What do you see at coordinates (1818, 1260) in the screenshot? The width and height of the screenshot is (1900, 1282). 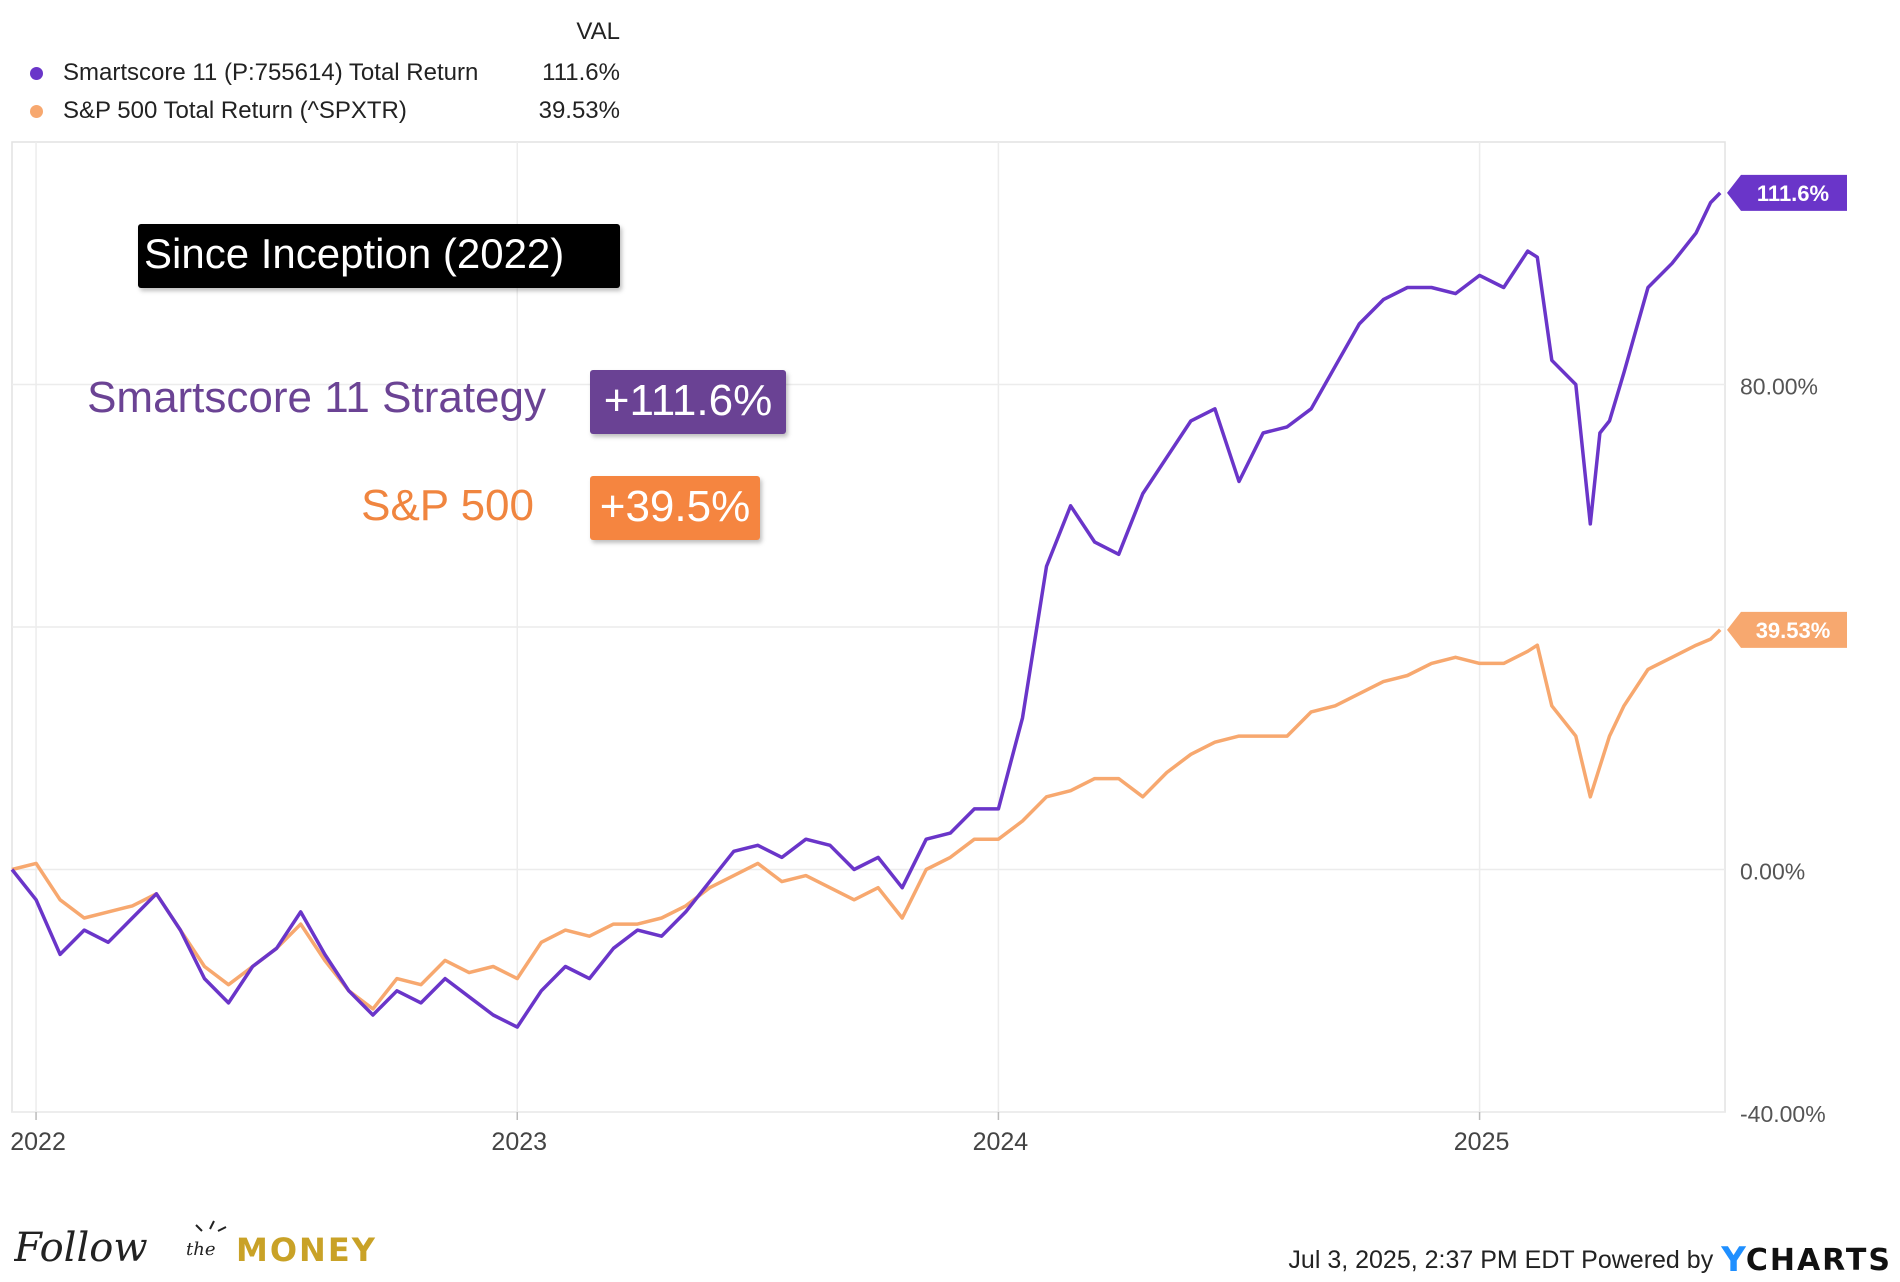 I see `ycharts-logo-text: CHARTS` at bounding box center [1818, 1260].